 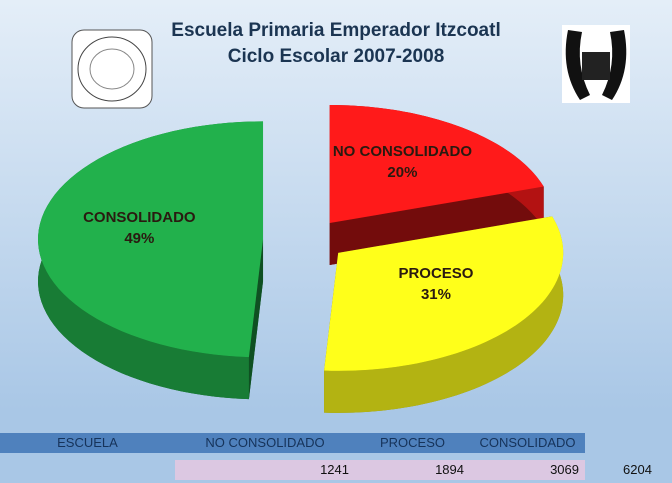 I want to click on slice-wall, so click(x=256, y=319).